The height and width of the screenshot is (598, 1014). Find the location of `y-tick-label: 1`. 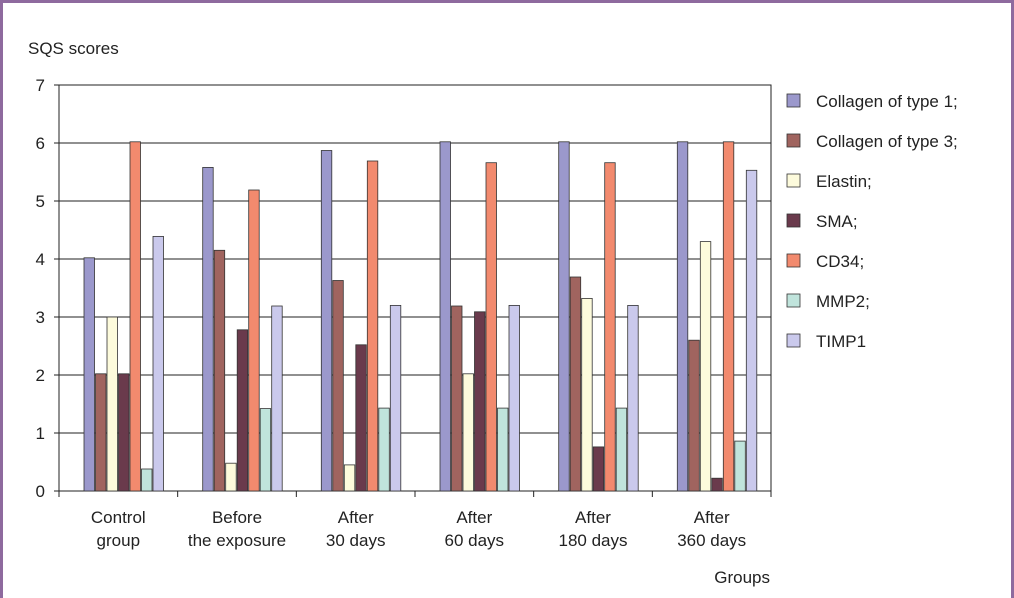

y-tick-label: 1 is located at coordinates (40, 433).